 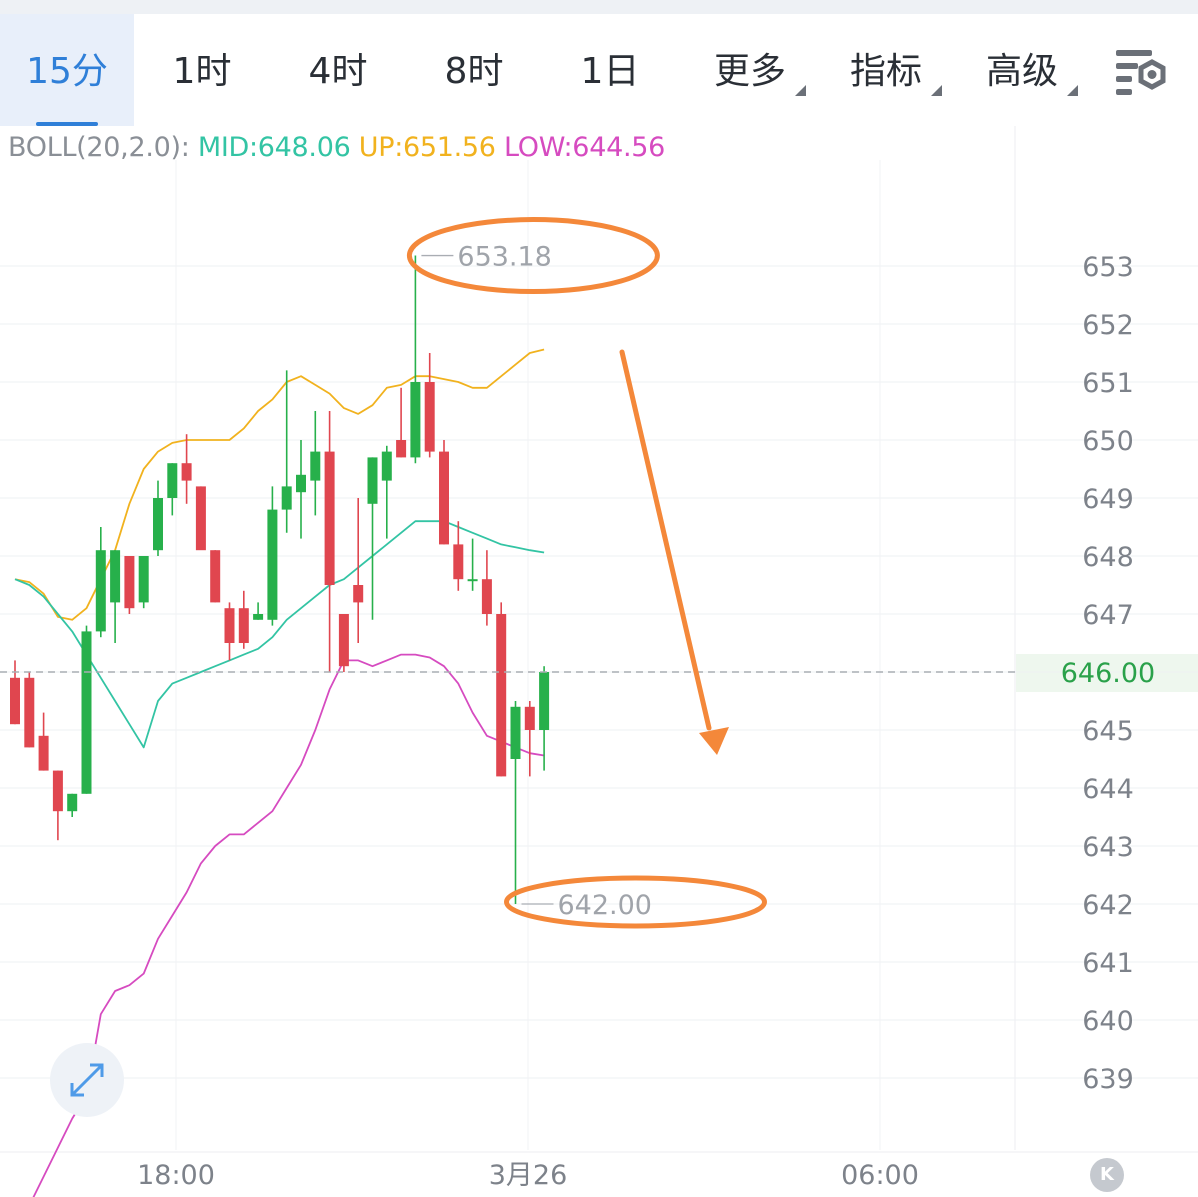 I want to click on y-tick-label: 645, so click(x=1108, y=731).